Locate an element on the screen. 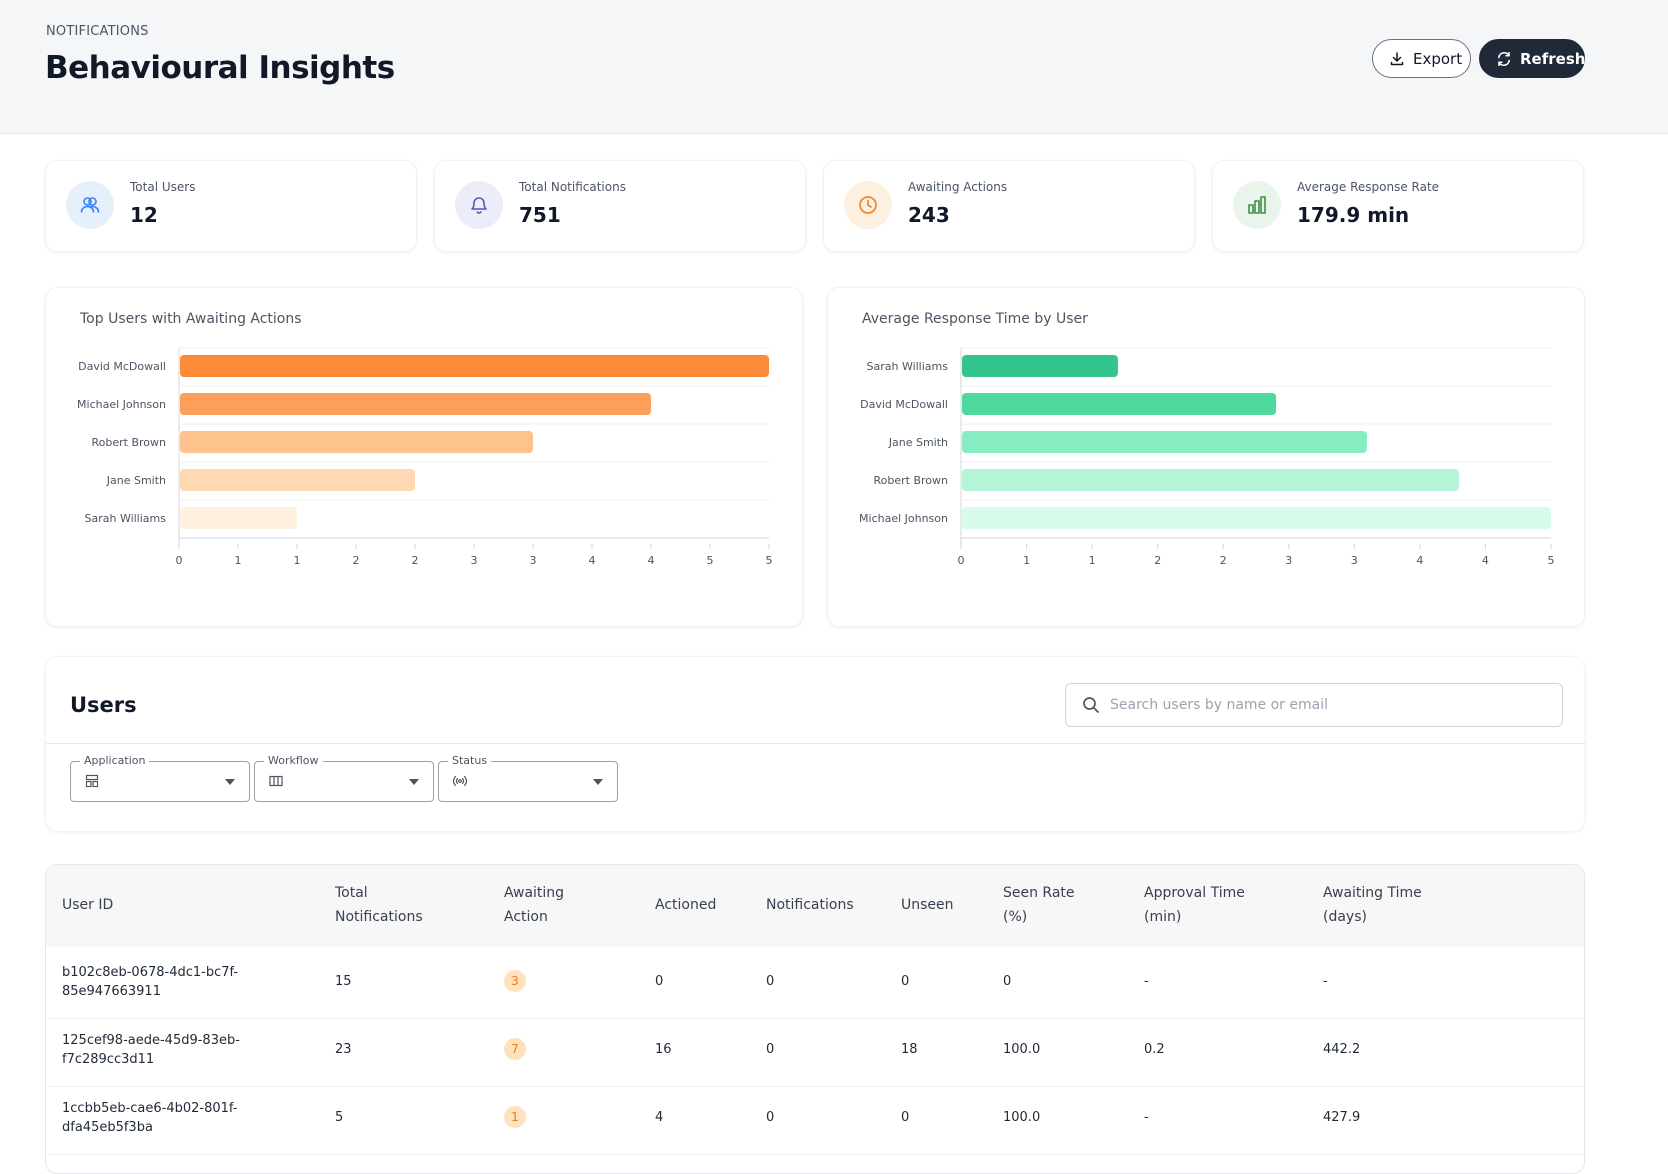 This screenshot has width=1668, height=1174. workflow-icon is located at coordinates (276, 781).